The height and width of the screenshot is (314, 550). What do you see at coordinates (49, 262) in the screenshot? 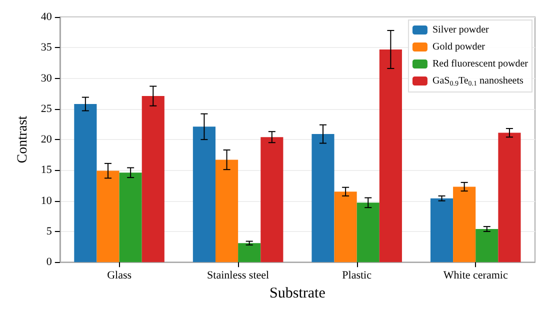
I see `y-tick-label: 0` at bounding box center [49, 262].